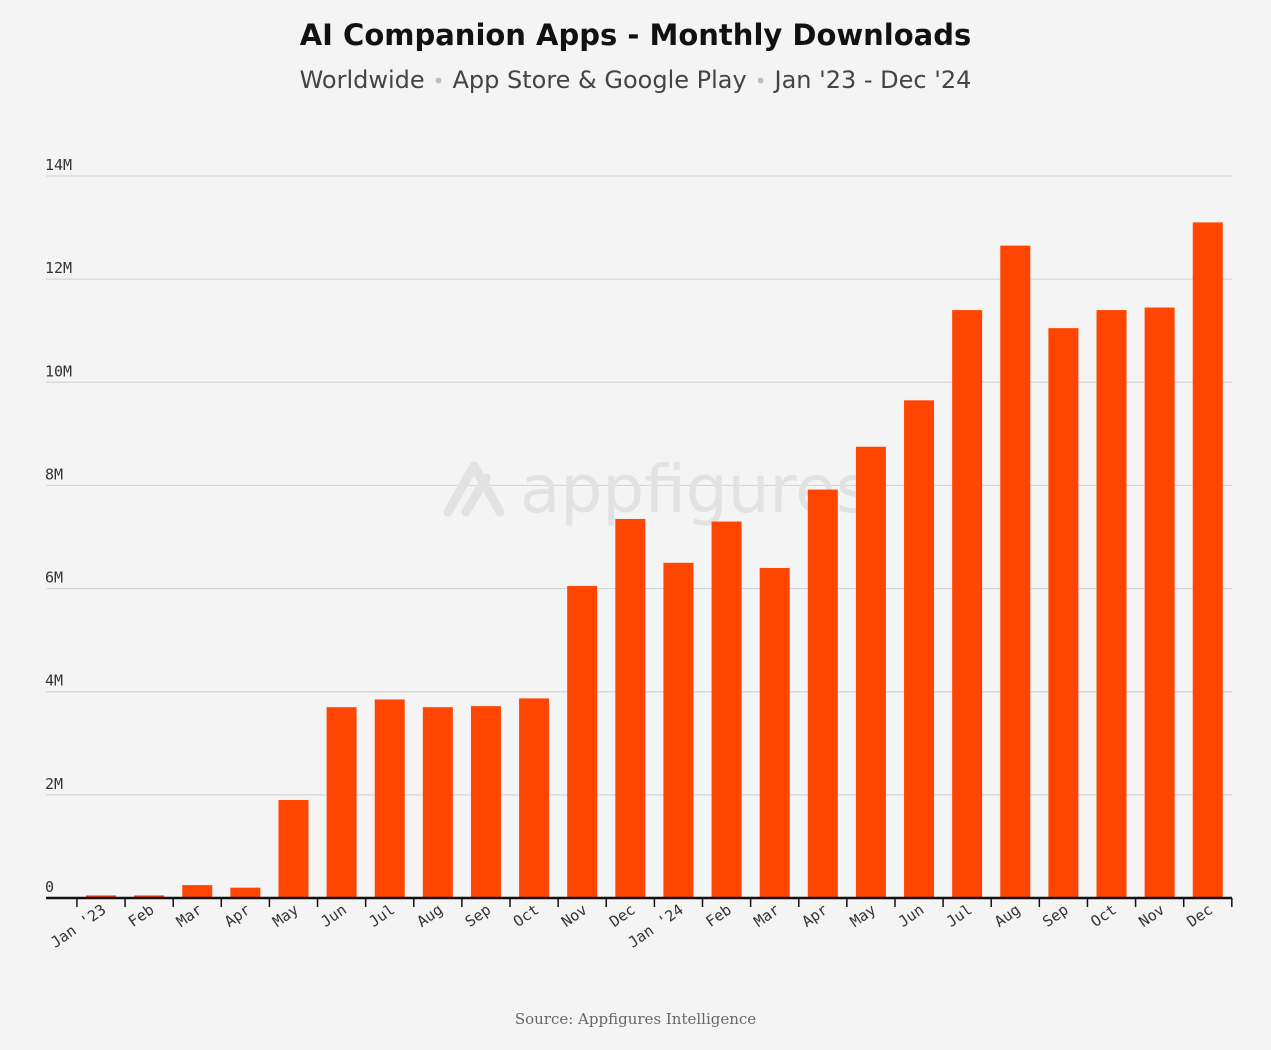 The height and width of the screenshot is (1050, 1271). Describe the element at coordinates (656, 489) in the screenshot. I see `watermark: appfigures` at that location.